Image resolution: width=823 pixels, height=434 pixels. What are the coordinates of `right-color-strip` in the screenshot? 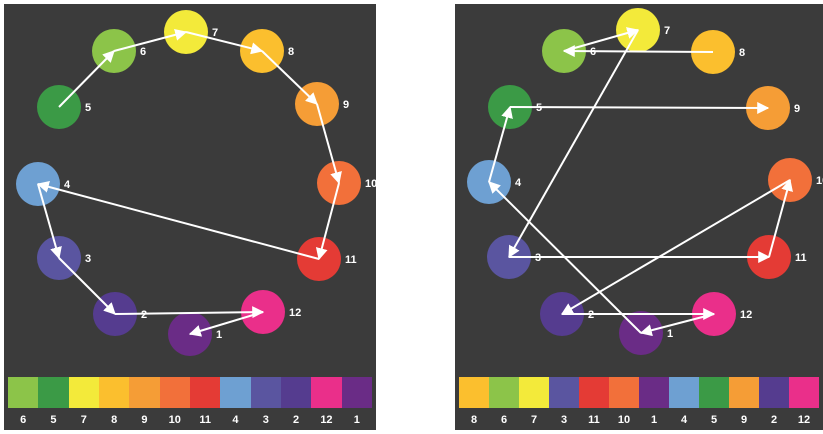 It's located at (639, 392).